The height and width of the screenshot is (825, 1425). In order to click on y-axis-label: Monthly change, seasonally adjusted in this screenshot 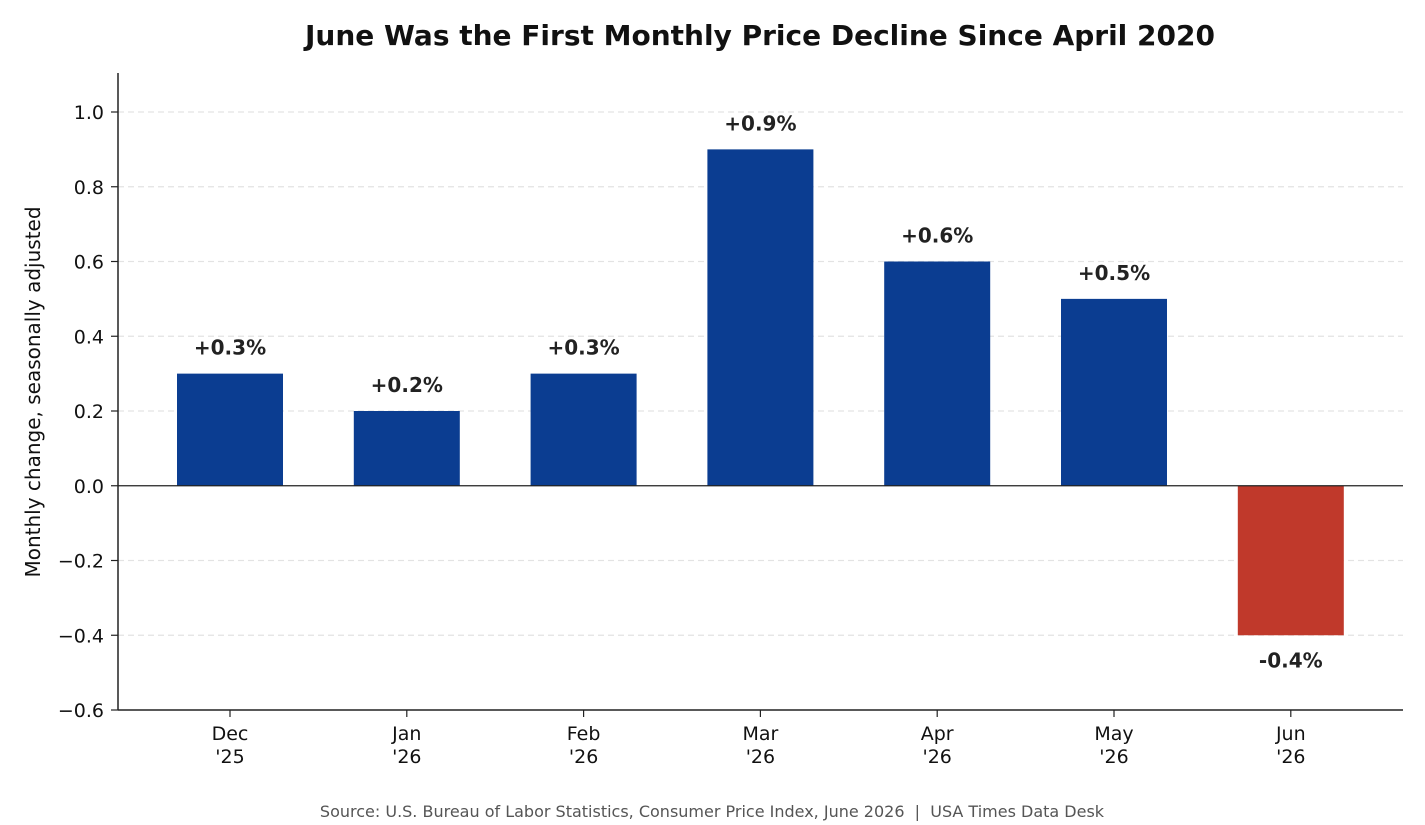, I will do `click(33, 391)`.